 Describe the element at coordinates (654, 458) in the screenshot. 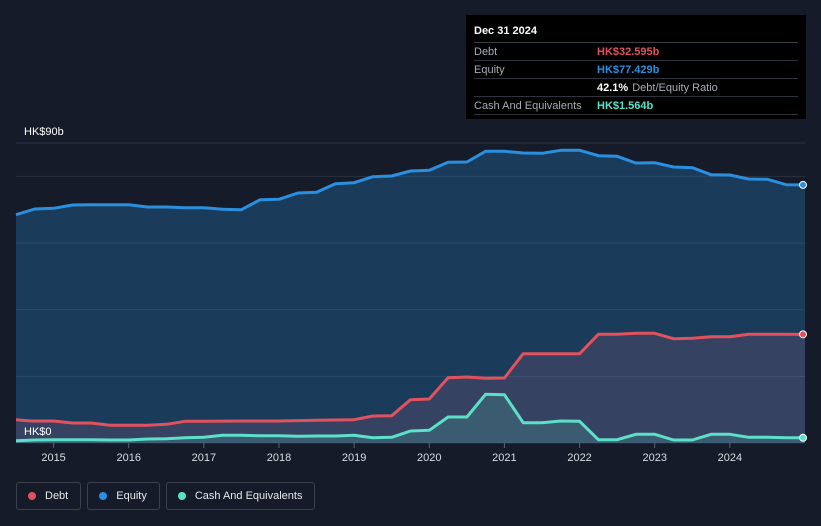

I see `x-tick-label: 2023` at that location.